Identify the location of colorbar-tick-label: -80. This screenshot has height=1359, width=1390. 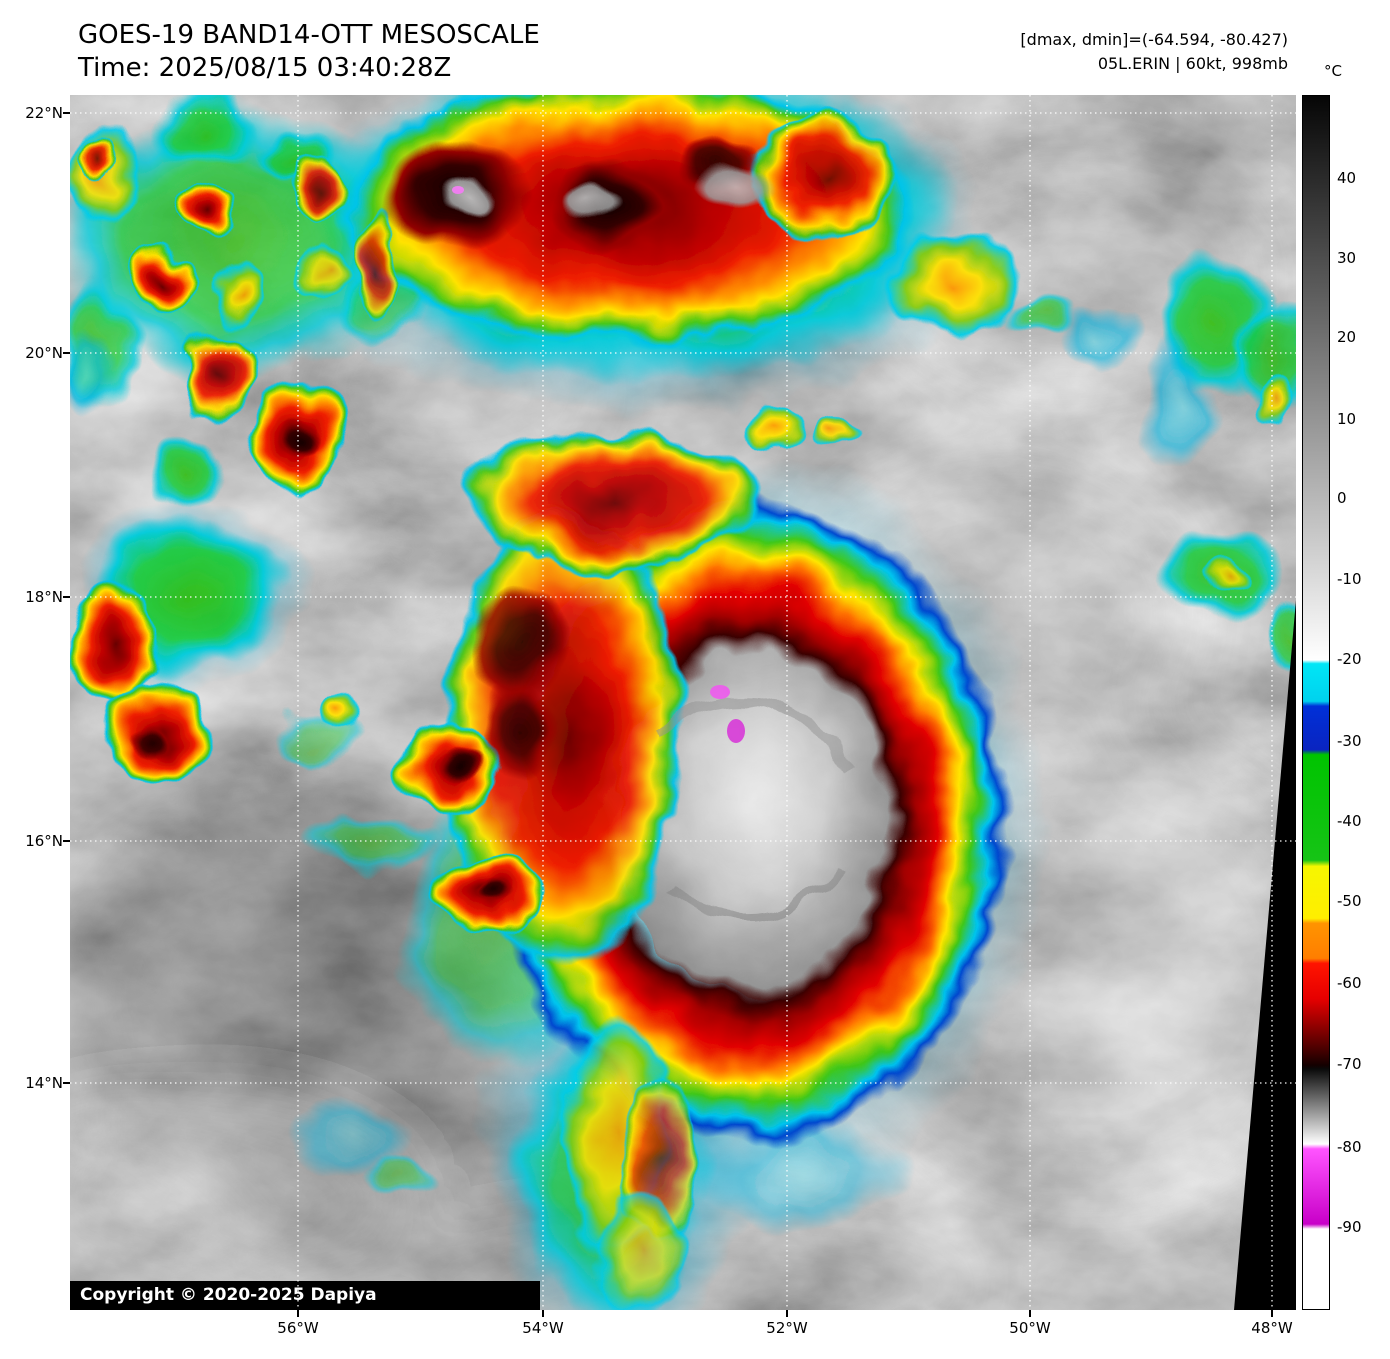
(1349, 1147).